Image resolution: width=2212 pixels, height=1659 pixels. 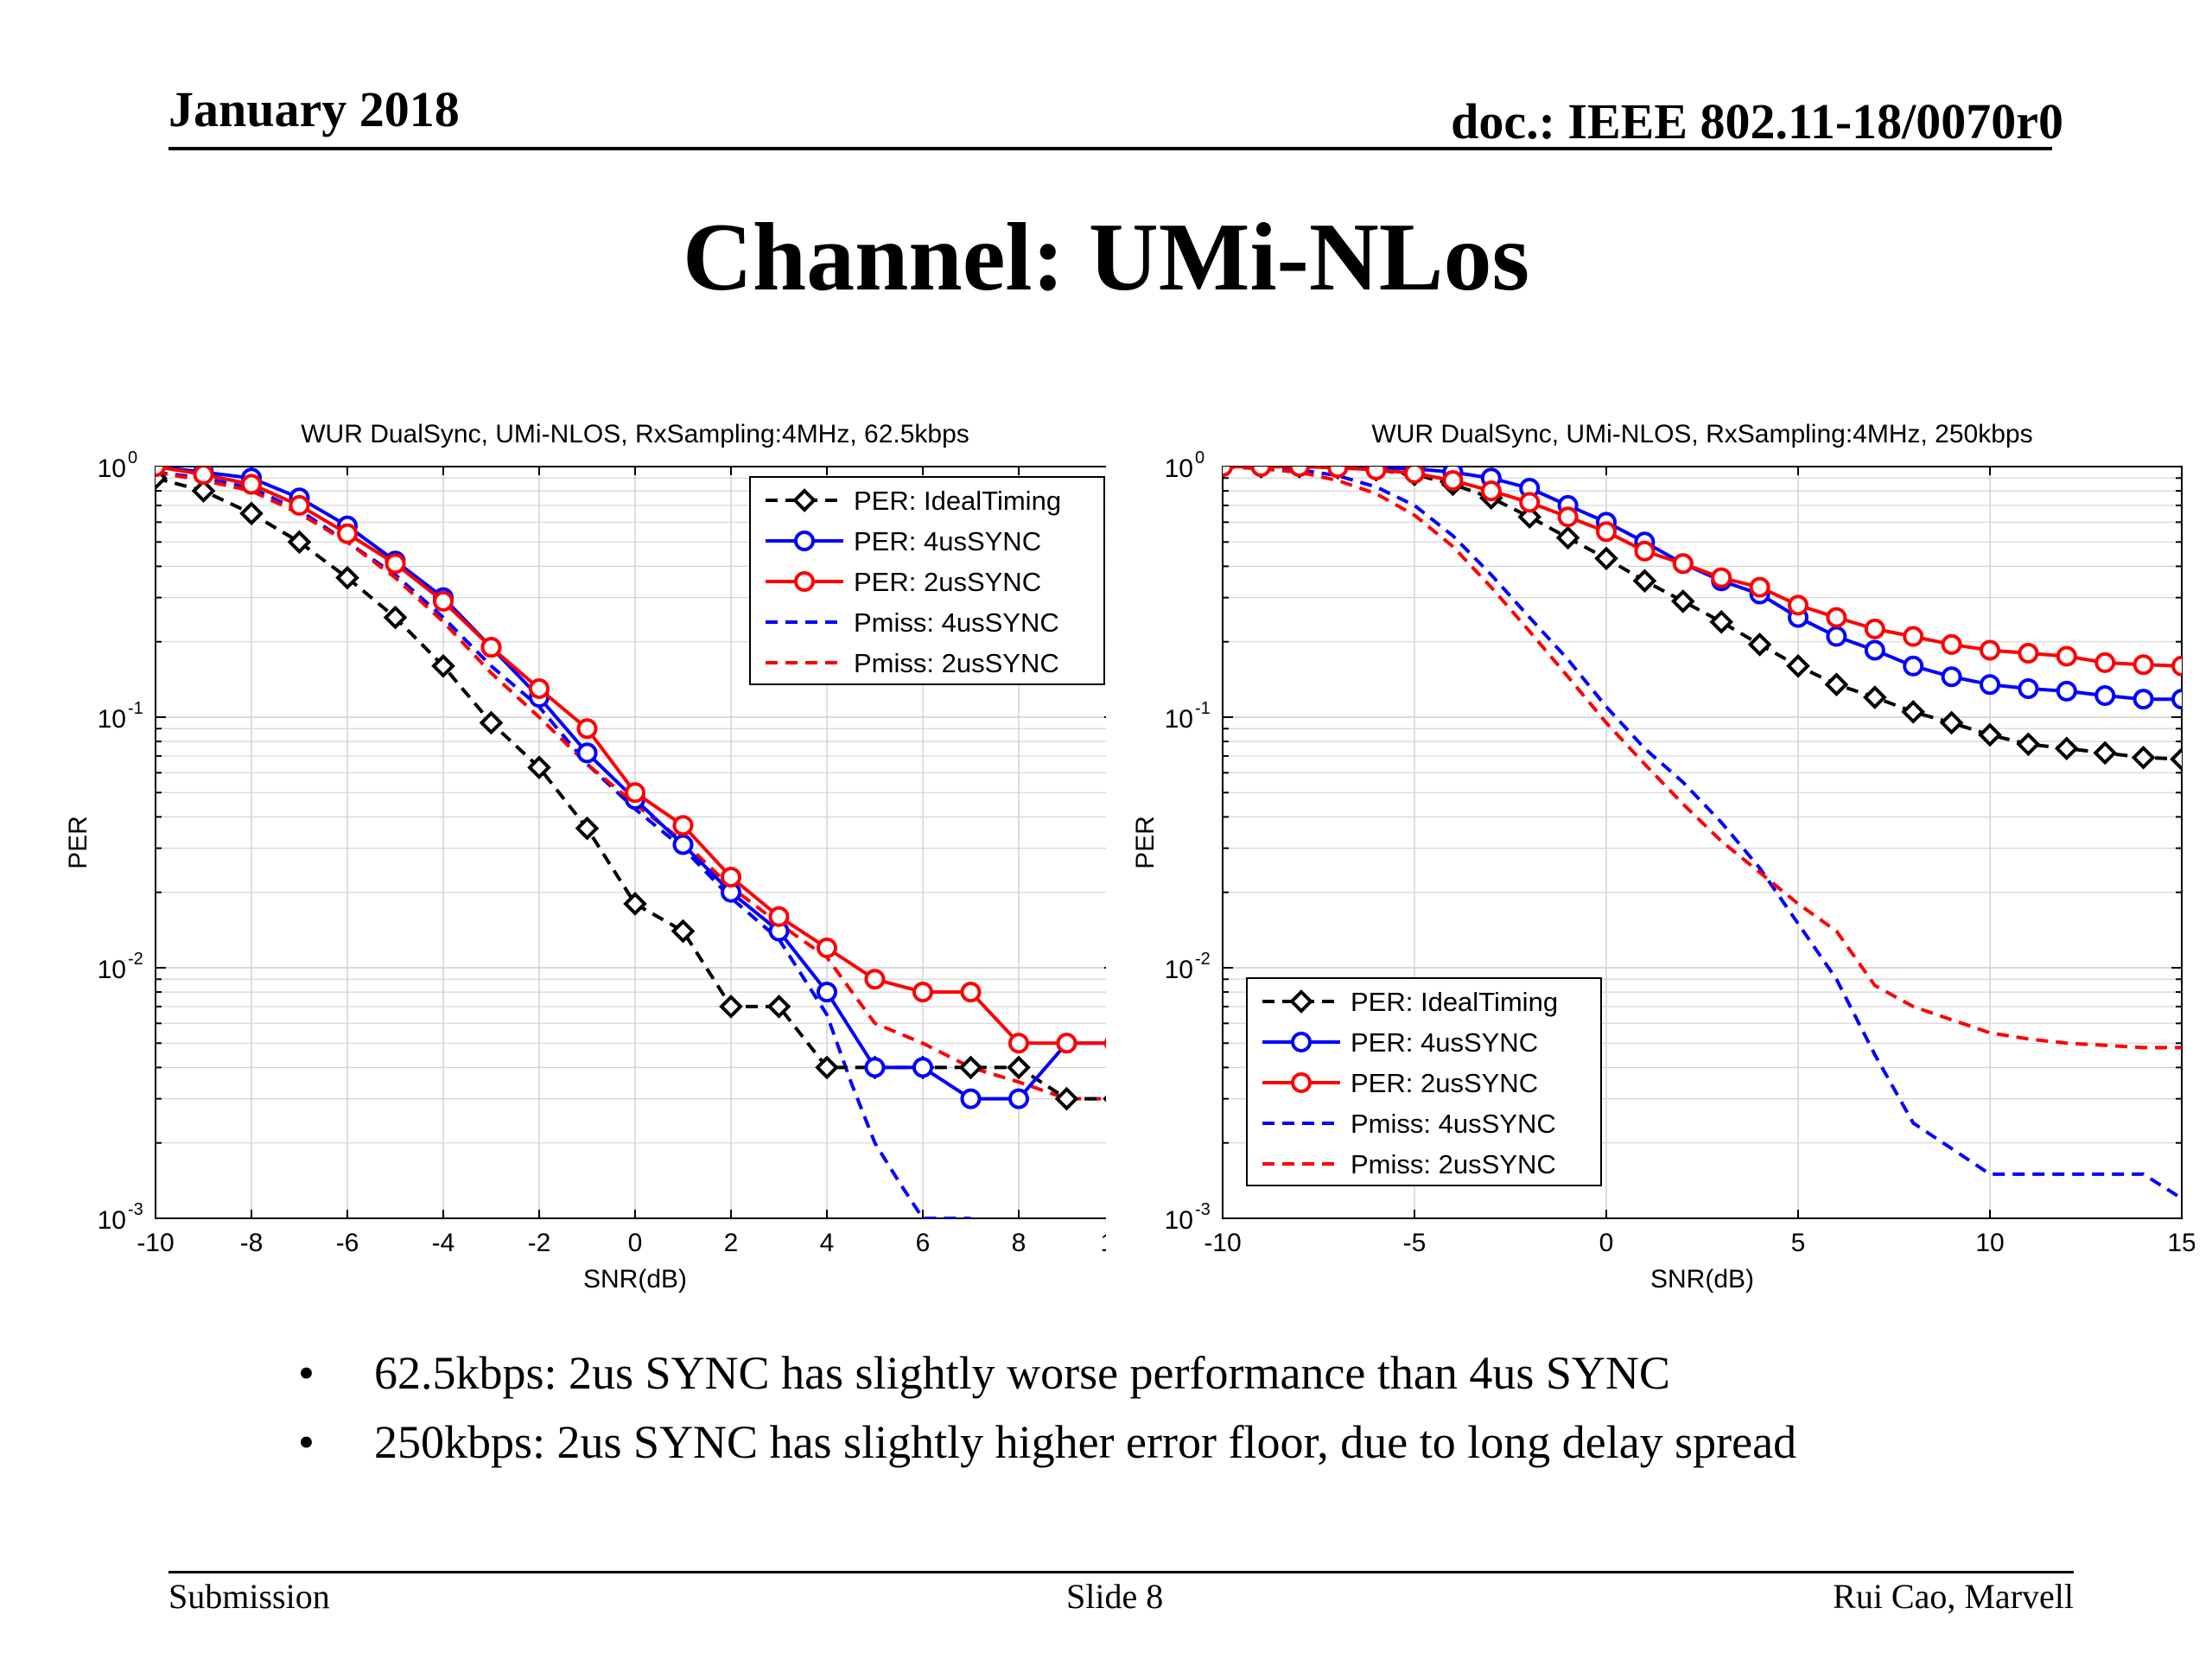 What do you see at coordinates (347, 1243) in the screenshot?
I see `x-tick-label: -6` at bounding box center [347, 1243].